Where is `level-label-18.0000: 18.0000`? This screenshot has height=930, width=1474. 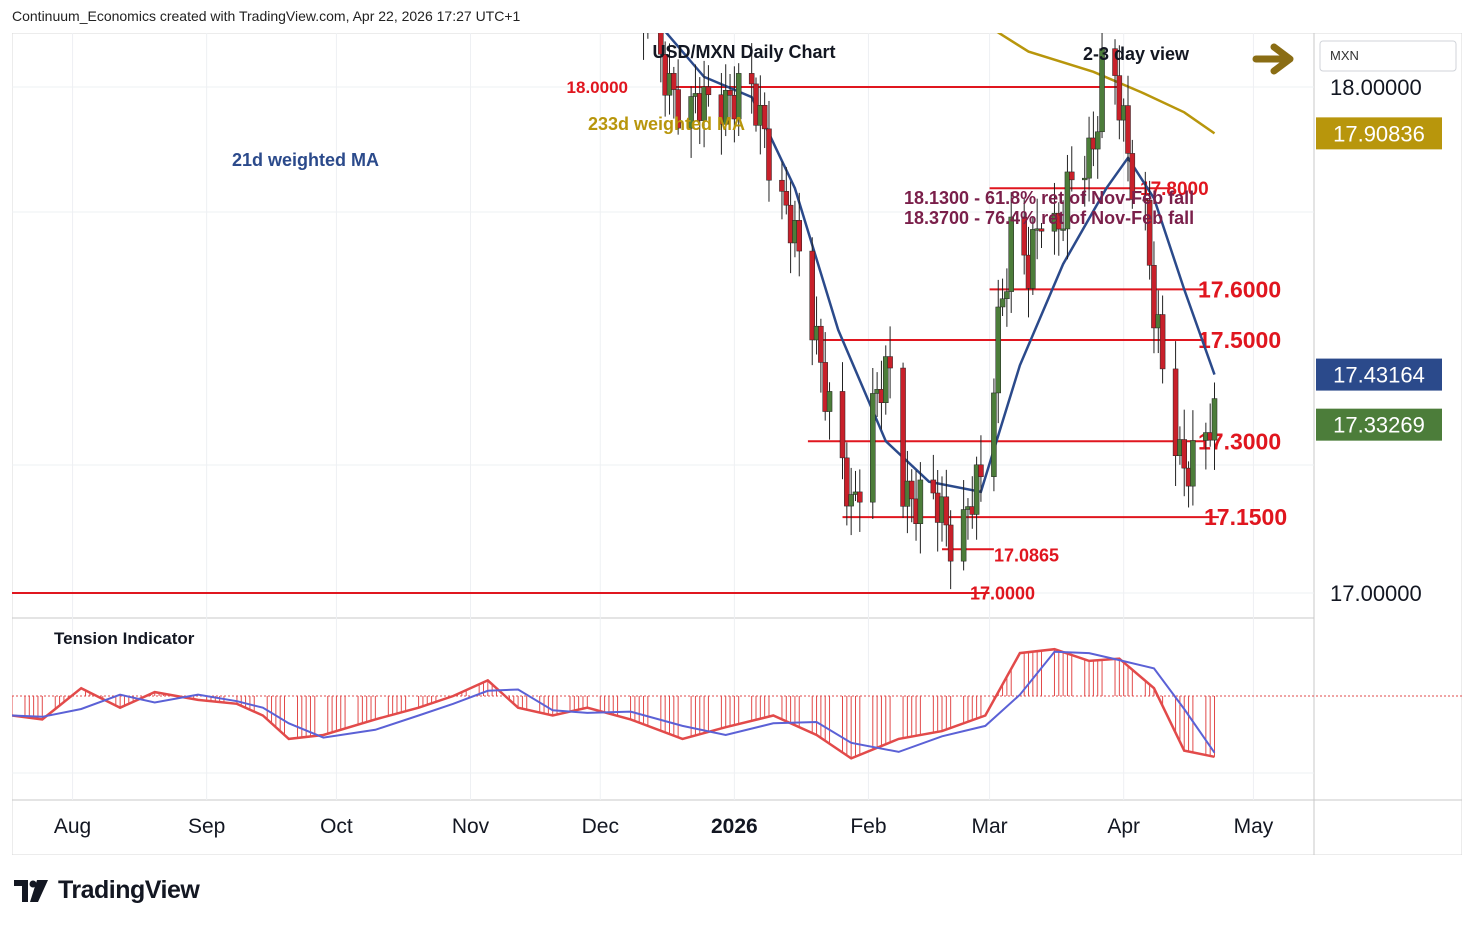 level-label-18.0000: 18.0000 is located at coordinates (597, 87).